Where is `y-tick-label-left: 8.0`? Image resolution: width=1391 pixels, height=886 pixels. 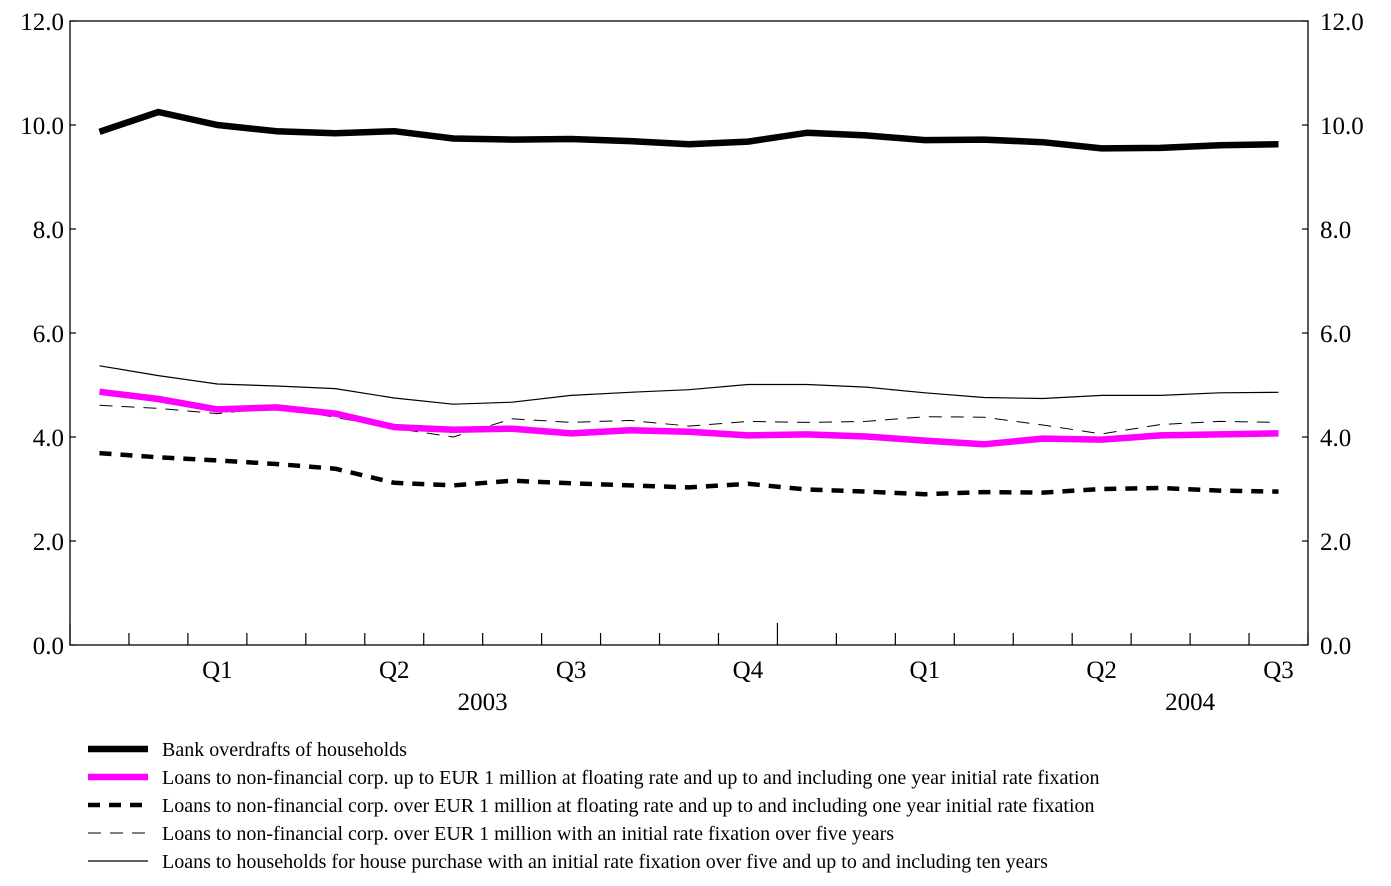
y-tick-label-left: 8.0 is located at coordinates (48, 230).